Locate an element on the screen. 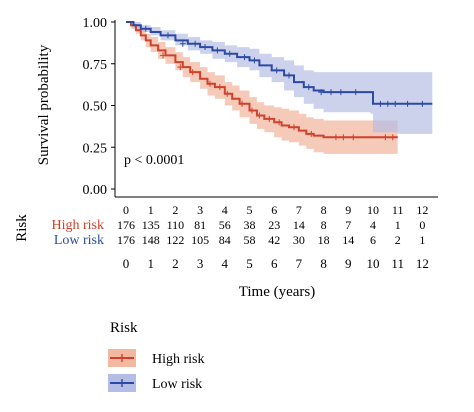 This screenshot has width=474, height=412. risk-table-cell: 14 is located at coordinates (299, 225).